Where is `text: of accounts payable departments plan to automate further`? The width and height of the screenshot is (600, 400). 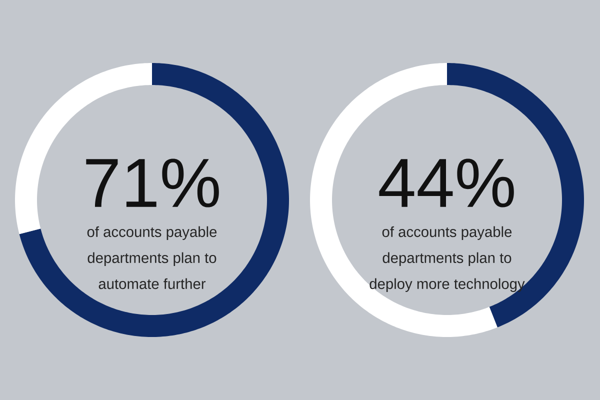 text: of accounts payable departments plan to automate further is located at coordinates (152, 258).